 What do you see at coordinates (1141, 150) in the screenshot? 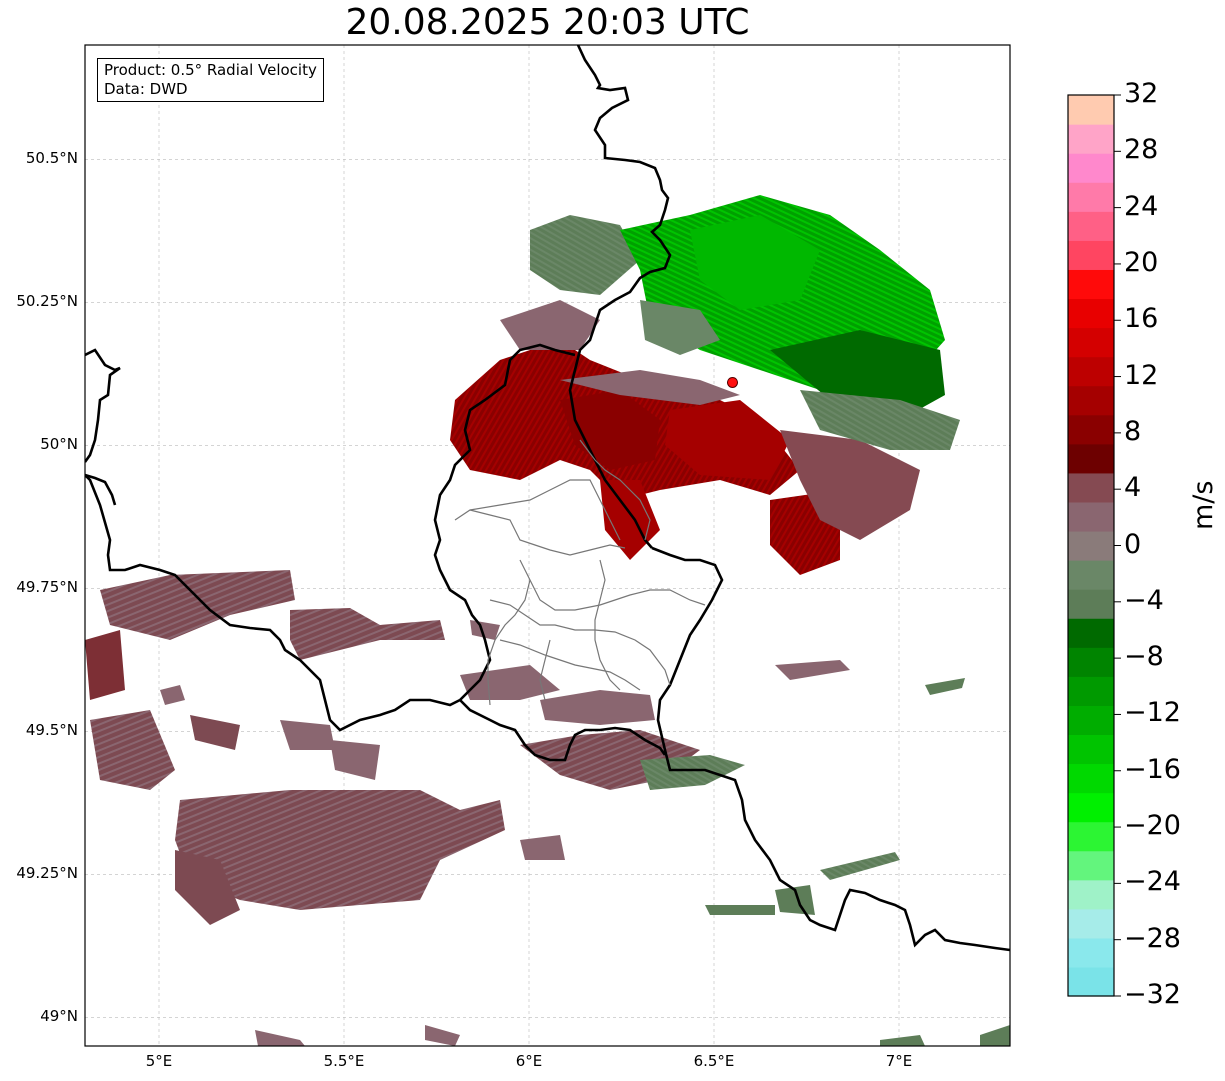
I see `colorbar-tick-label: 28` at bounding box center [1141, 150].